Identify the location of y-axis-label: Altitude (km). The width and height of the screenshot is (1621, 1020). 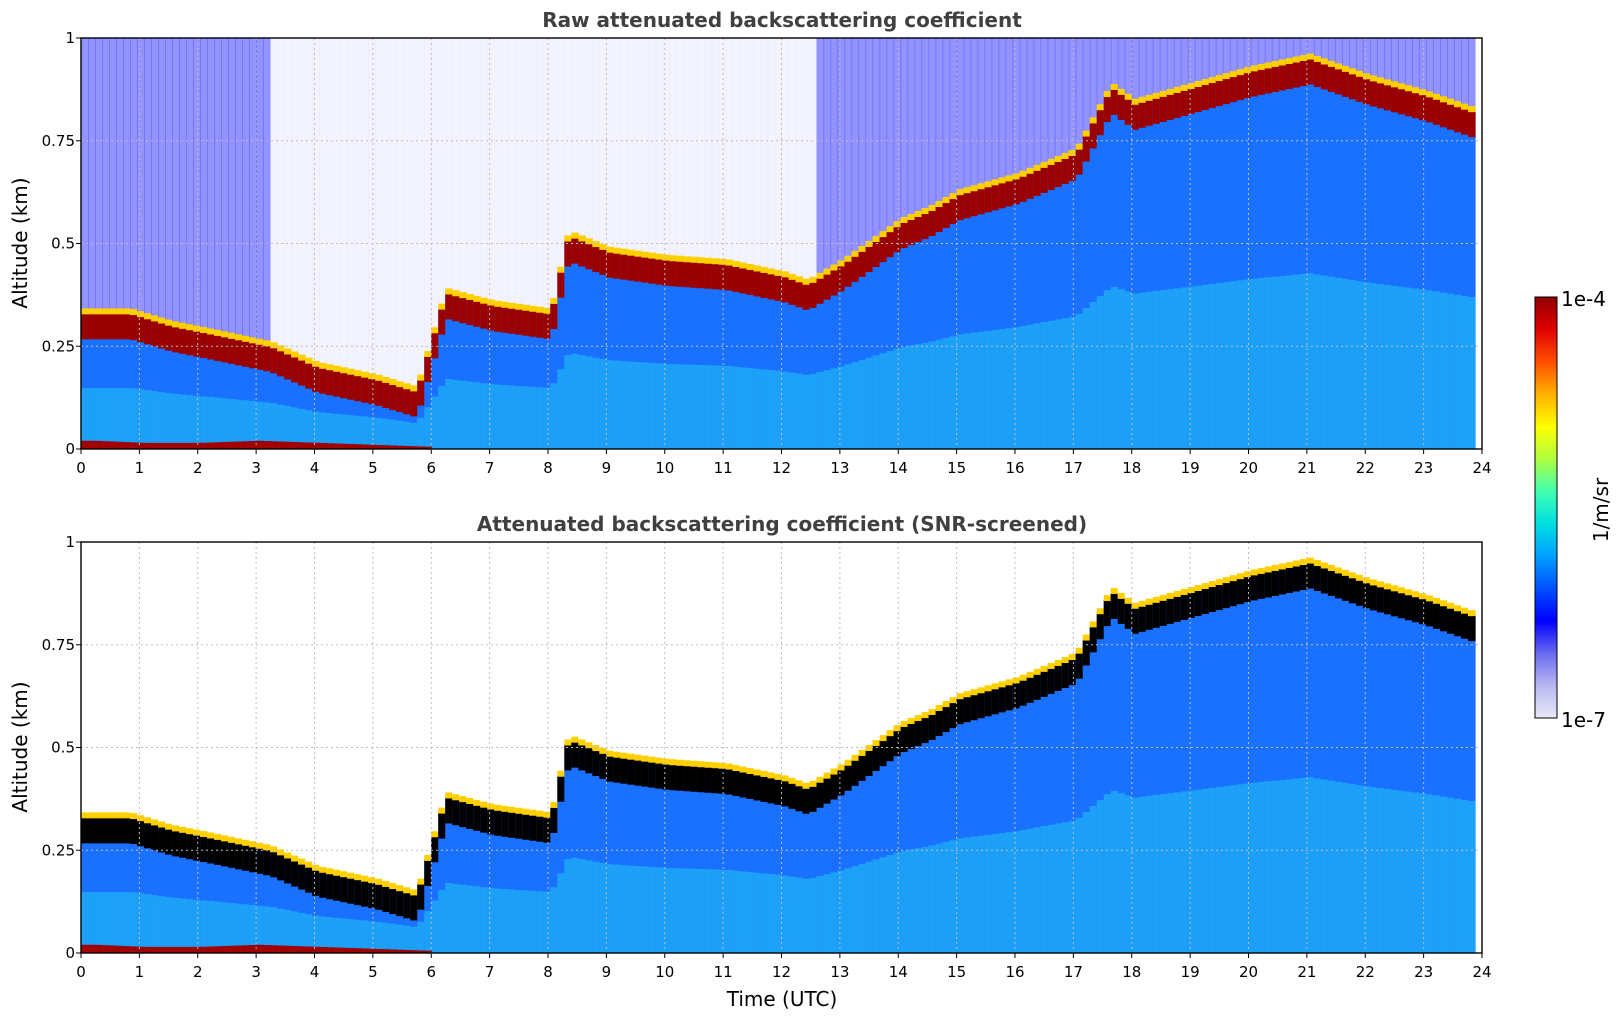
(20, 242).